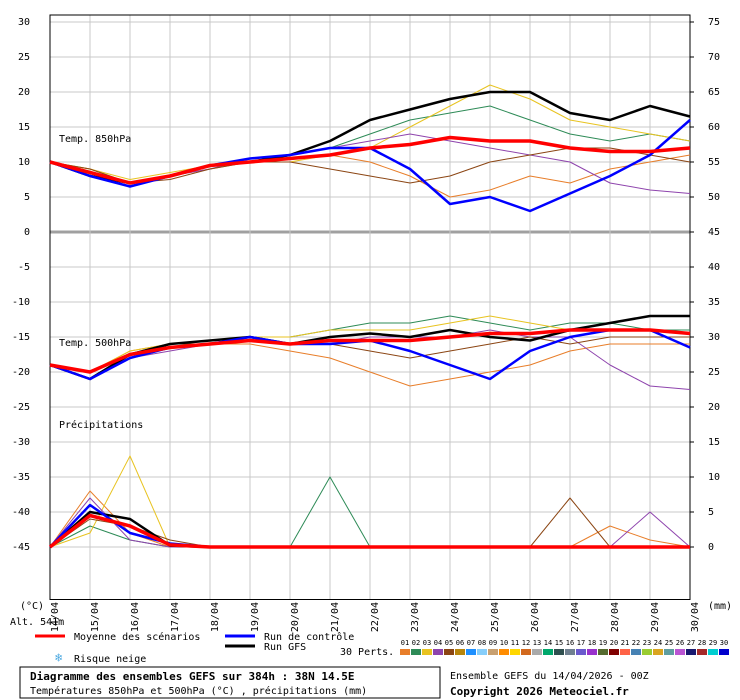 The height and width of the screenshot is (700, 740). I want to click on y-tick-label: 15, so click(24, 127).